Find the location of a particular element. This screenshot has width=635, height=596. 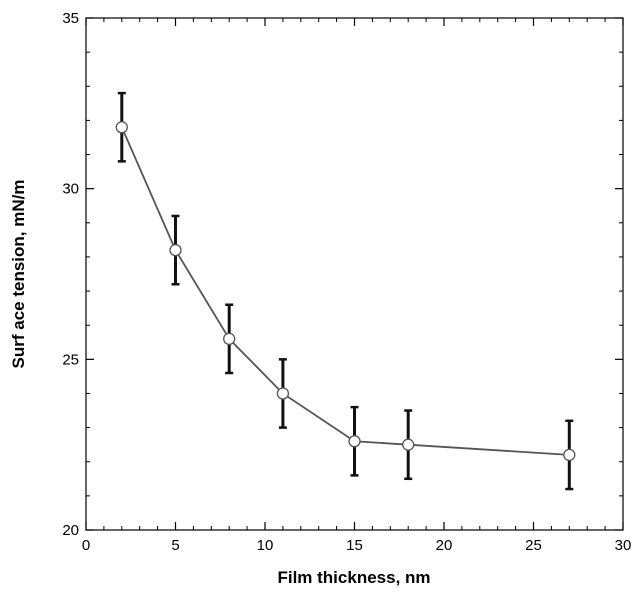

y-tick-label: 25 is located at coordinates (70, 359).